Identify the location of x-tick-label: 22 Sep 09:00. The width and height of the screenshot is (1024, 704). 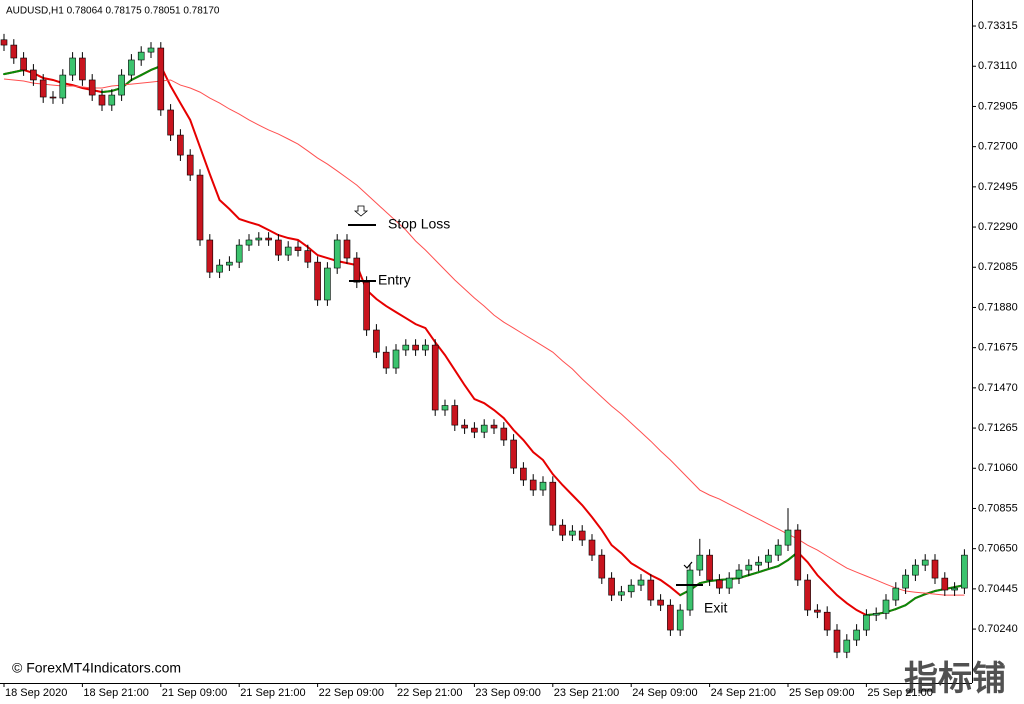
(351, 693).